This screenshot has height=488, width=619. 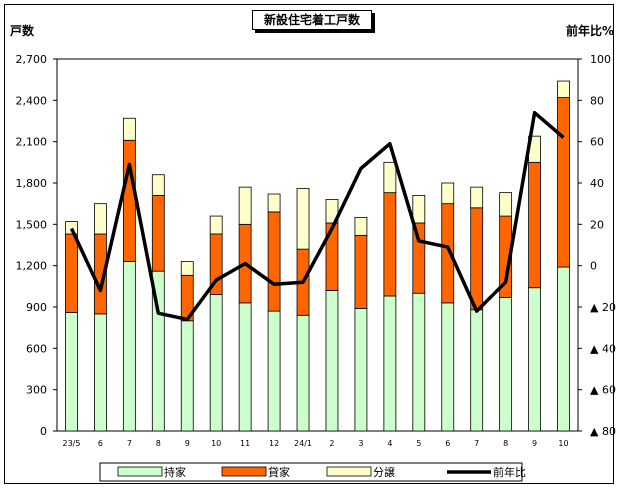 I want to click on legend-label-貸家: 貸家, so click(x=279, y=472).